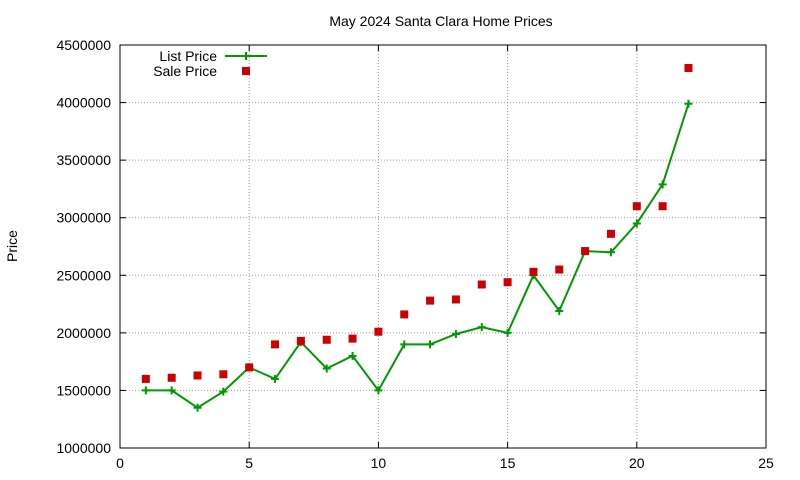 The image size is (800, 480). Describe the element at coordinates (83, 160) in the screenshot. I see `y-tick-label: 3500000` at that location.